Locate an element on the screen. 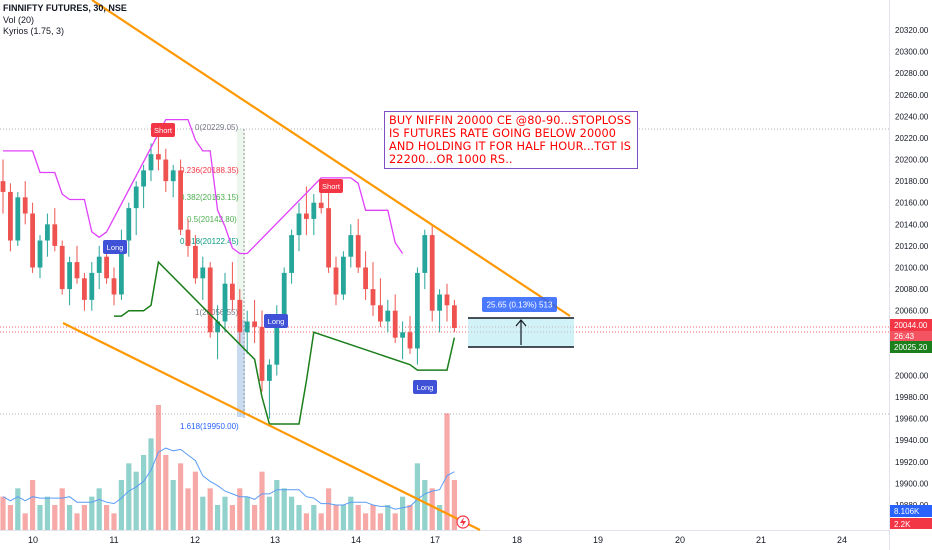 The image size is (932, 550). price-tick-label: 20220.00 is located at coordinates (912, 138).